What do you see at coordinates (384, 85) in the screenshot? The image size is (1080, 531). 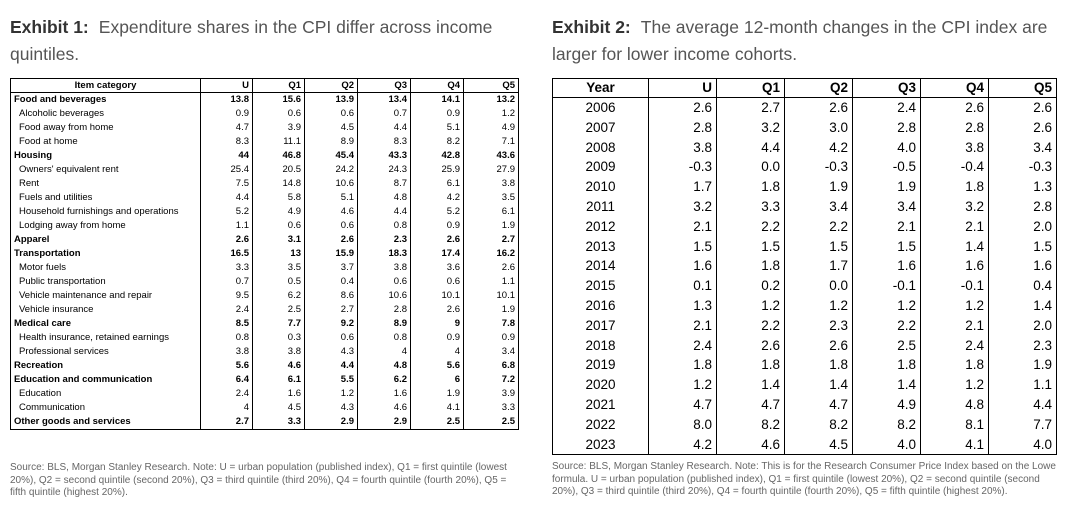 I see `column-header: Q3` at bounding box center [384, 85].